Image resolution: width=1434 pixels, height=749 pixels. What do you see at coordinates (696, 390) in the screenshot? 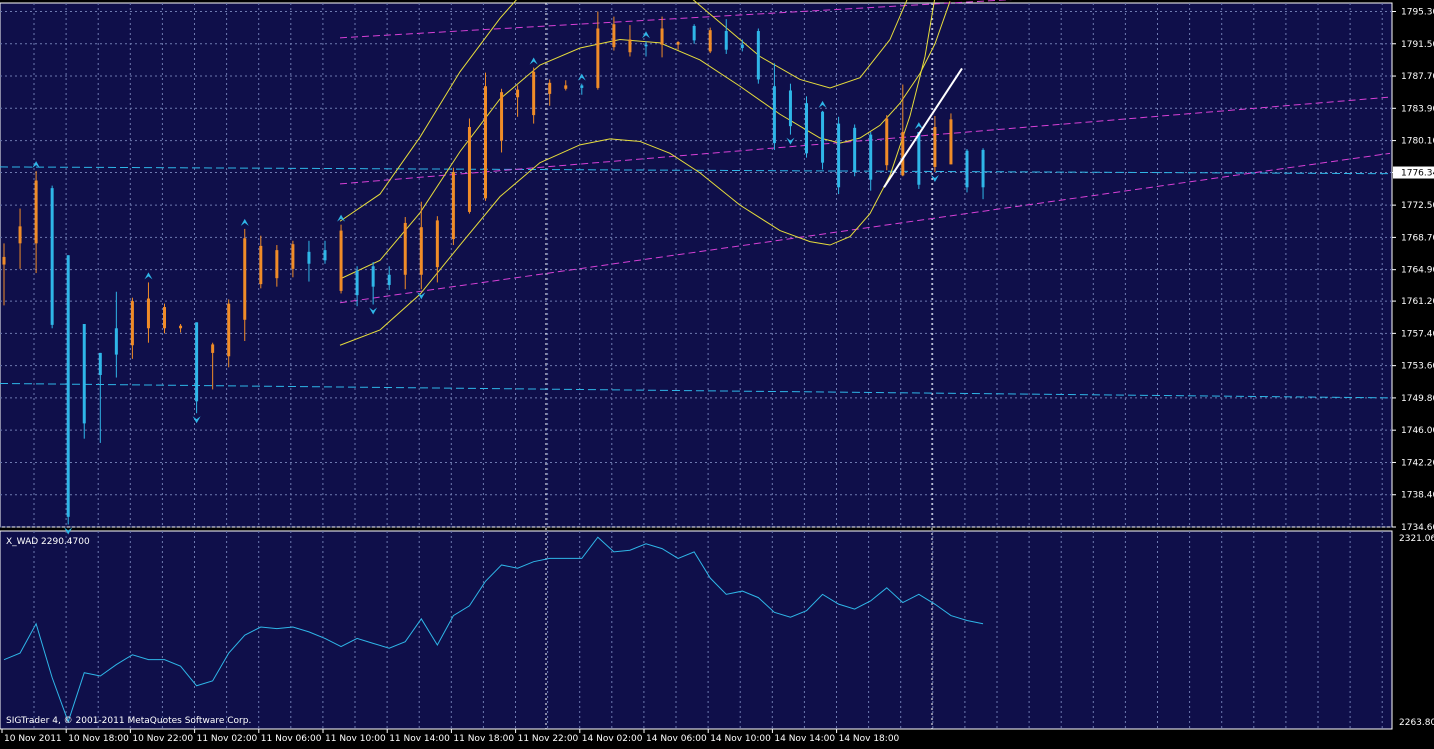
I see `support-level-line` at bounding box center [696, 390].